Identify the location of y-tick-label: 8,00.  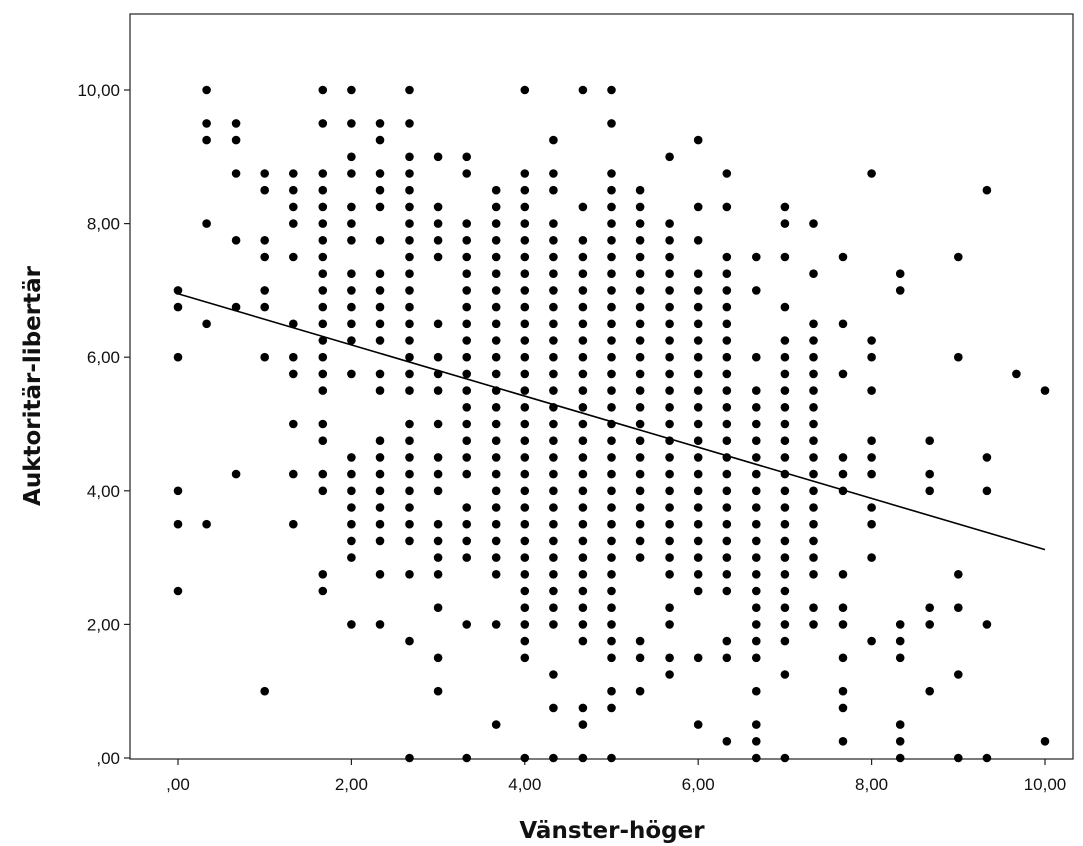
(103, 224).